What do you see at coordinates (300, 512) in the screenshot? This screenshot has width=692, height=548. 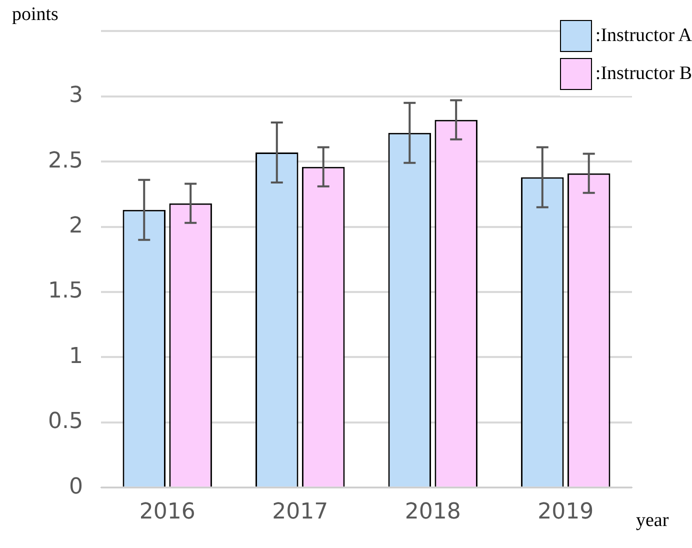 I see `x-tick-label: 2017` at bounding box center [300, 512].